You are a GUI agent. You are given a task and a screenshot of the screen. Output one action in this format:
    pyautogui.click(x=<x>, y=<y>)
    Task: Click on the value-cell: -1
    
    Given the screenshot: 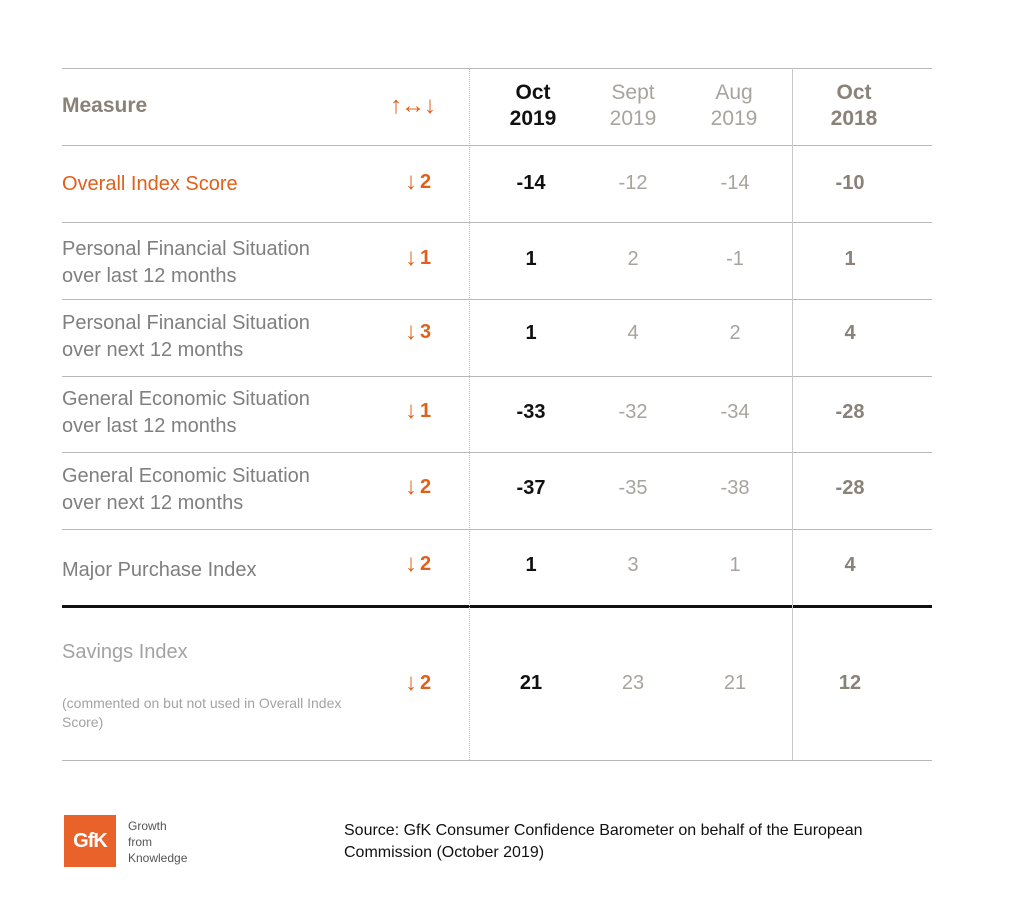 What is the action you would take?
    pyautogui.click(x=735, y=259)
    